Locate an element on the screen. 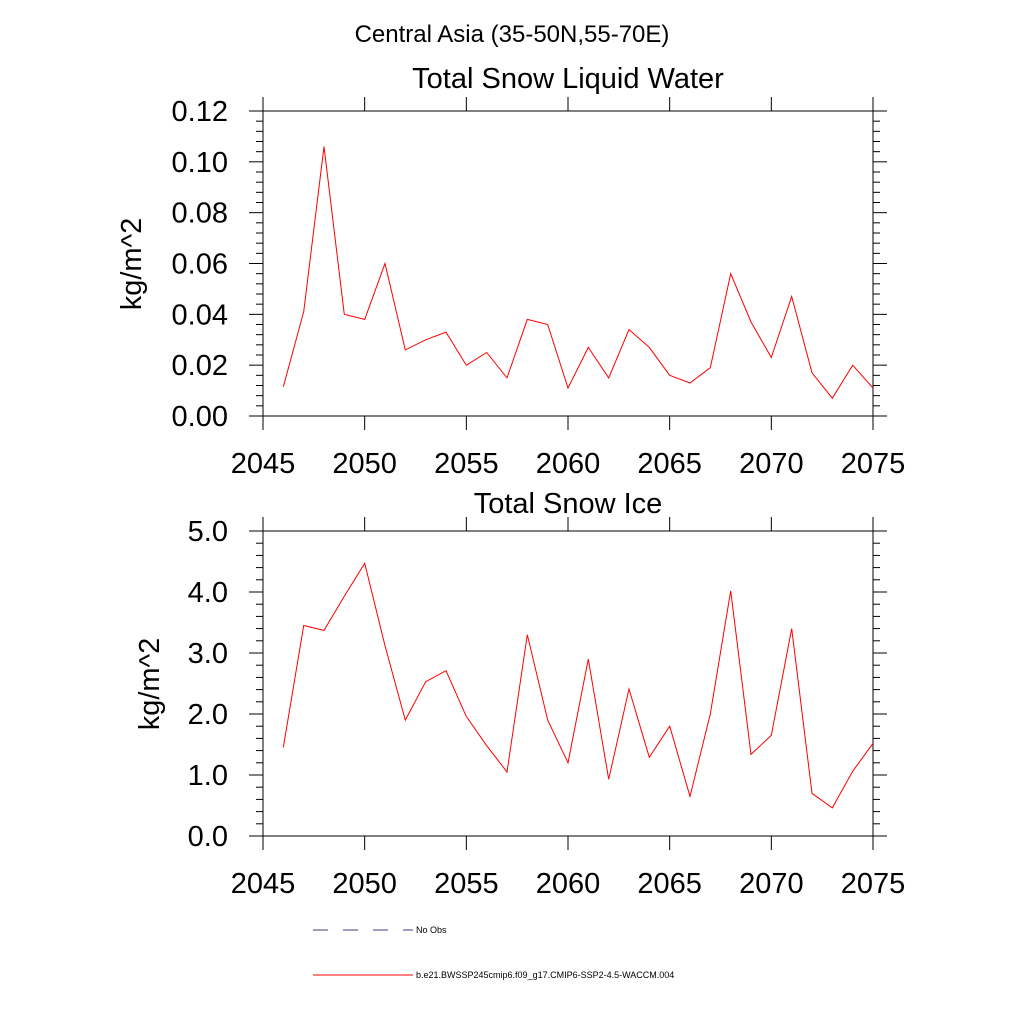 Image resolution: width=1024 pixels, height=1024 pixels. y-tick-label: 0.00 is located at coordinates (200, 417).